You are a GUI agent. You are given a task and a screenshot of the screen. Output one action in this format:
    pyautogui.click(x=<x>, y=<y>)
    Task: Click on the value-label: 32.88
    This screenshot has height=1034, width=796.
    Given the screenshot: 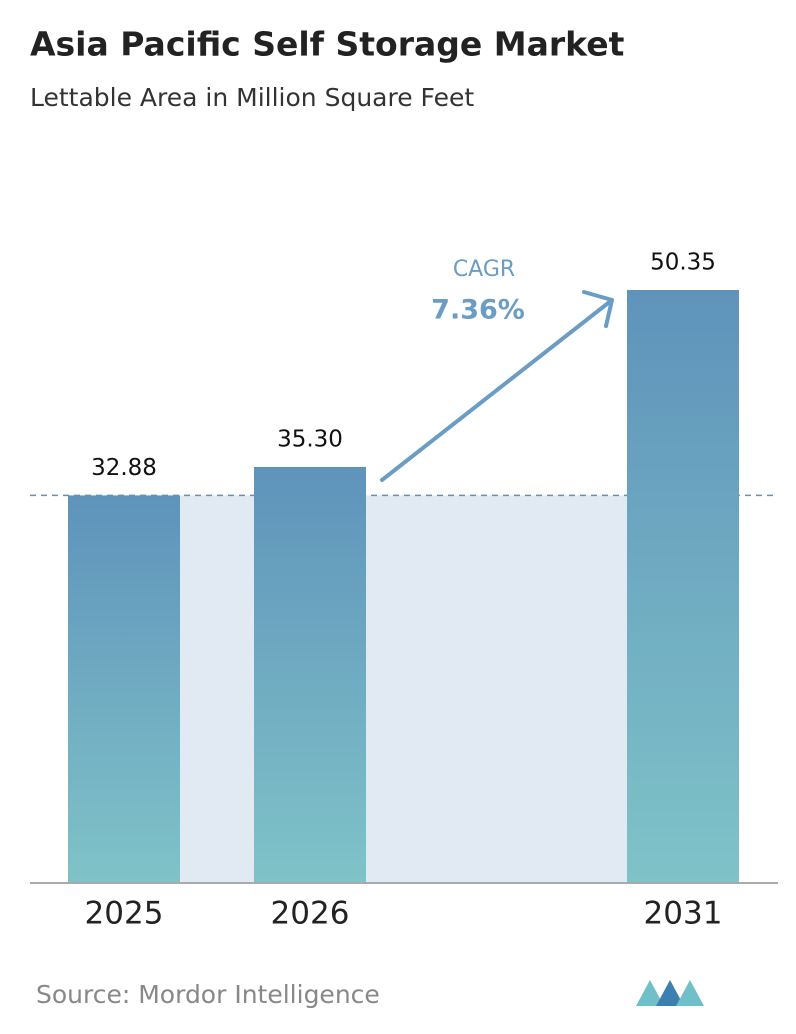 What is the action you would take?
    pyautogui.click(x=124, y=468)
    